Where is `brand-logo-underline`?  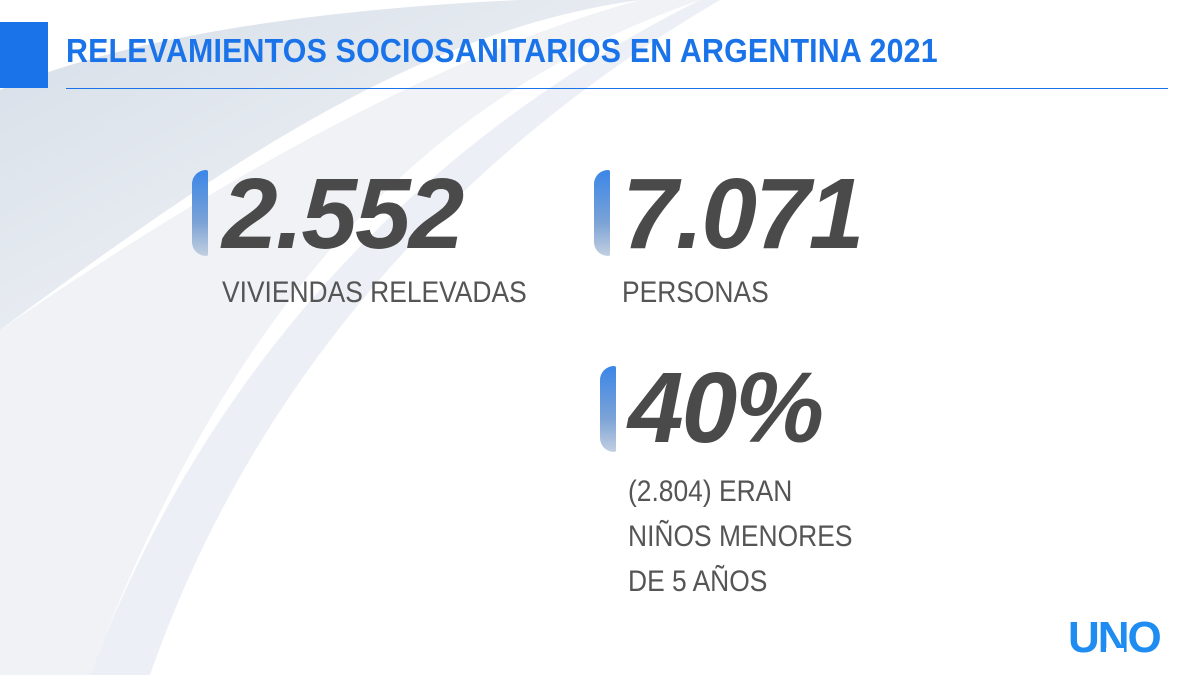 brand-logo-underline is located at coordinates (1115, 650).